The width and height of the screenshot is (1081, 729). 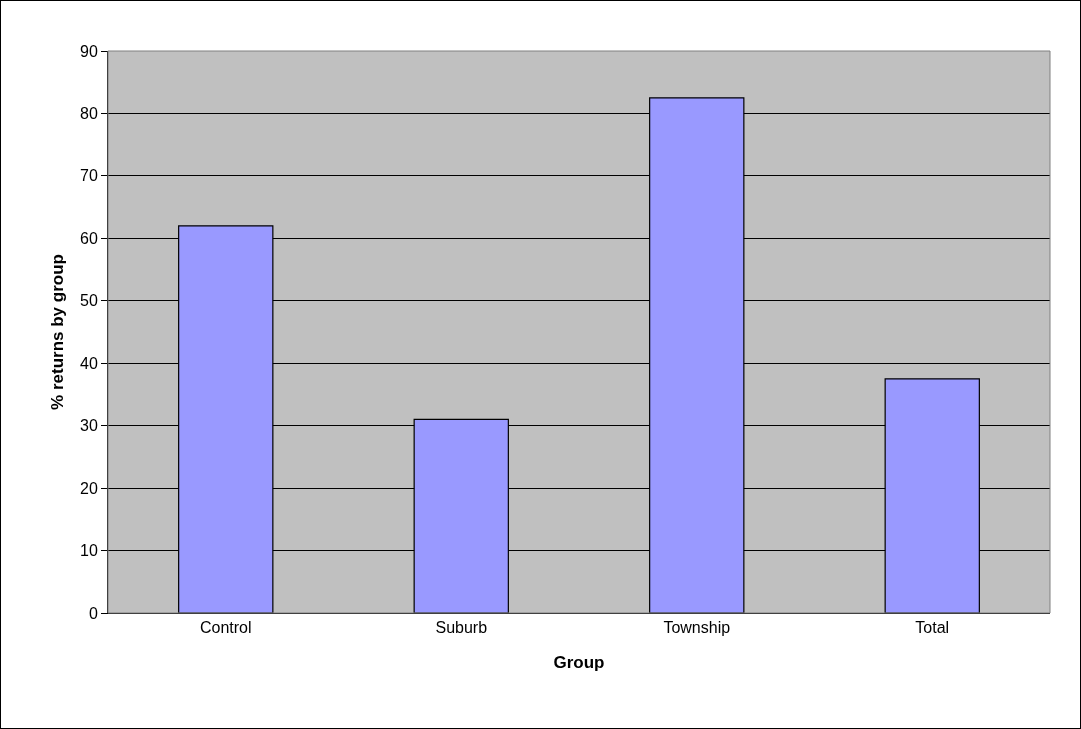 What do you see at coordinates (89, 301) in the screenshot?
I see `y-tick-label: 50` at bounding box center [89, 301].